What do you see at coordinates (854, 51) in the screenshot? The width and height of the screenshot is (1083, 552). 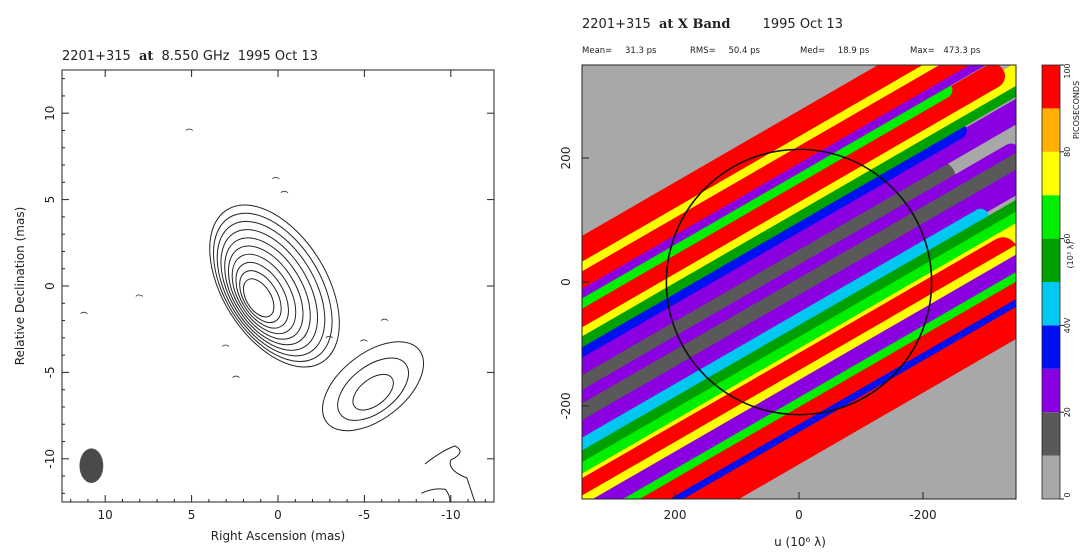 I see `stat-med-value: 18.9 ps` at bounding box center [854, 51].